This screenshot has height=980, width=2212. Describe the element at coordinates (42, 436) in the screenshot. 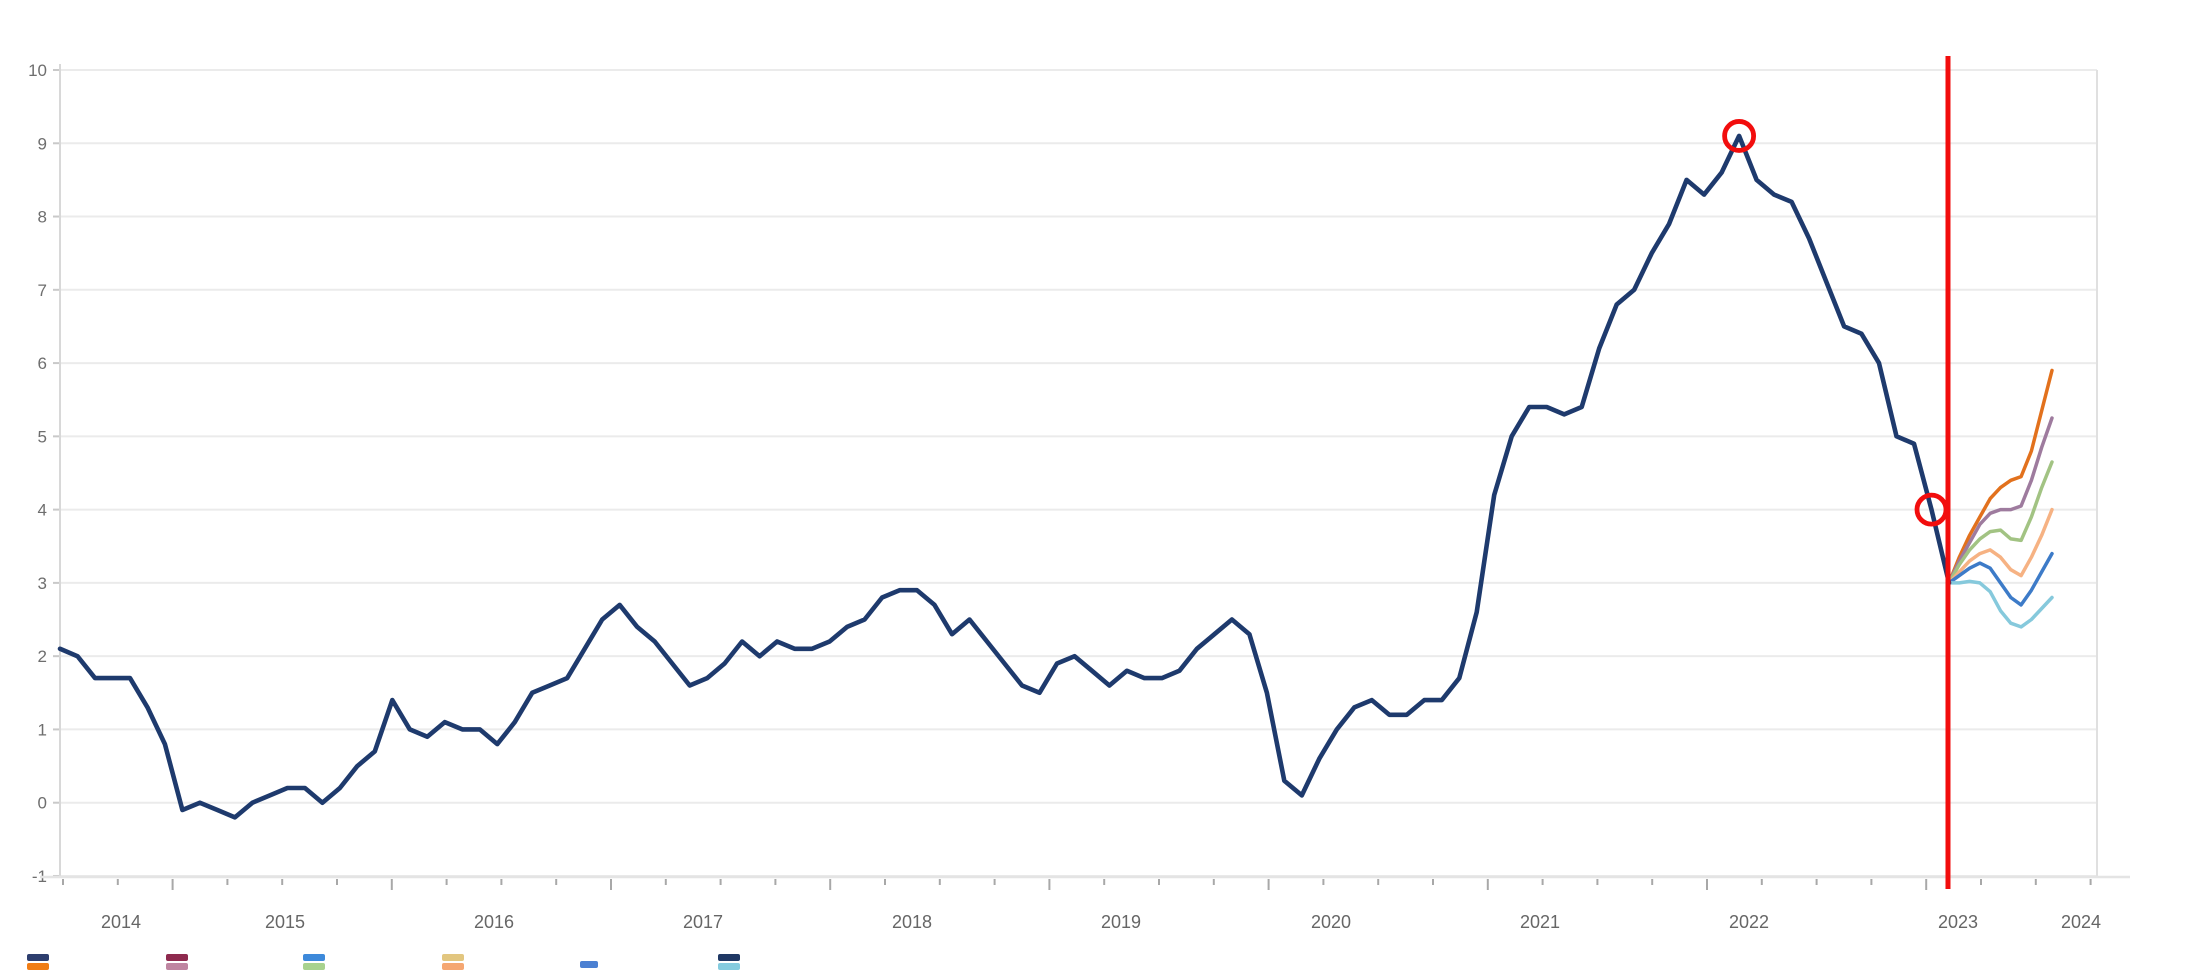

I see `y-axis-label: 5` at that location.